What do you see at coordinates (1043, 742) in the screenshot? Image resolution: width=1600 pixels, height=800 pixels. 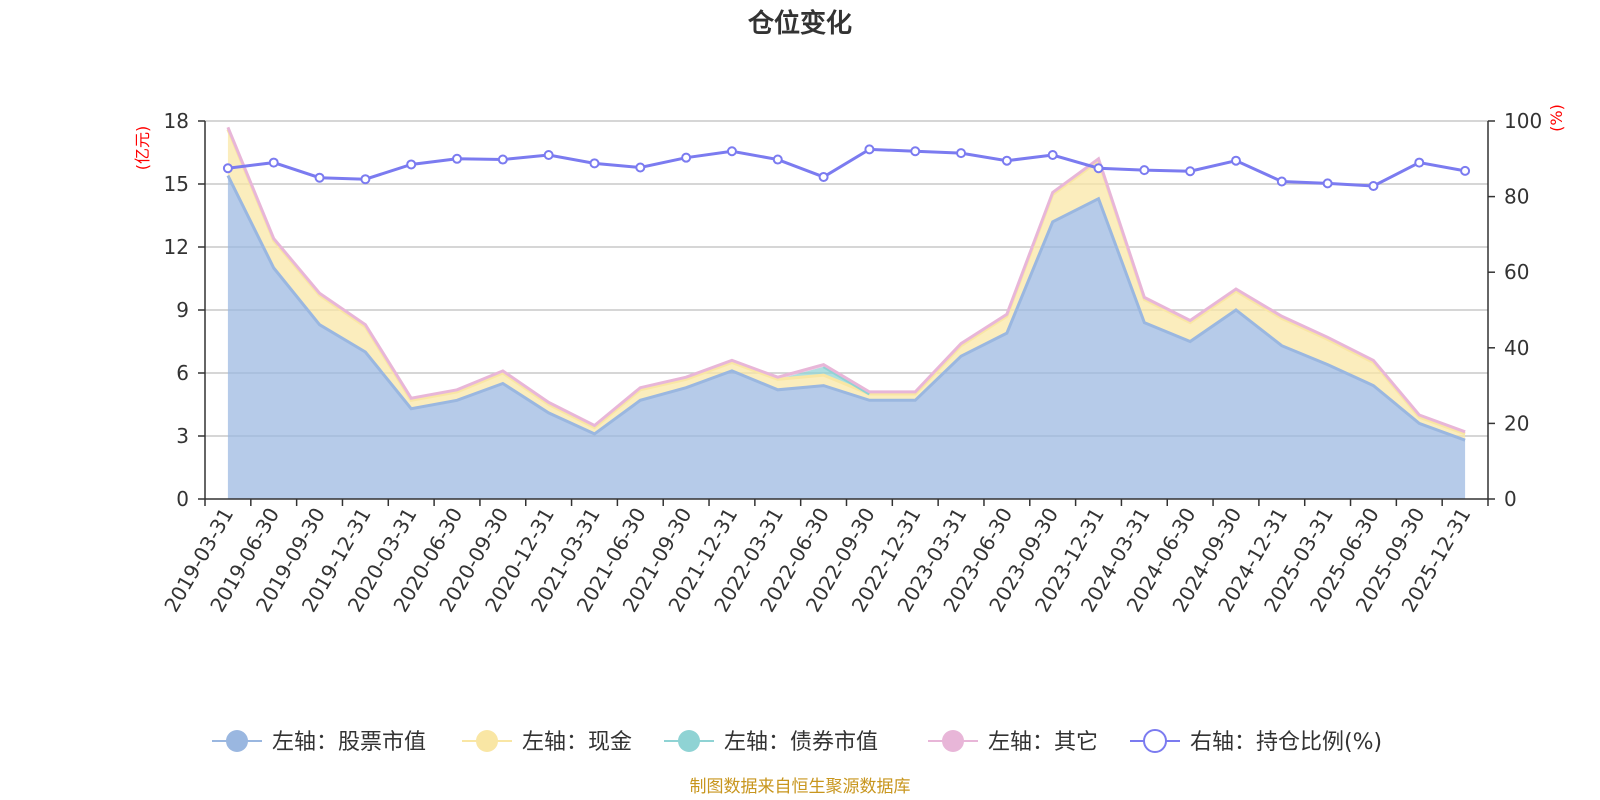 I see `legend-label: 左轴：其它` at bounding box center [1043, 742].